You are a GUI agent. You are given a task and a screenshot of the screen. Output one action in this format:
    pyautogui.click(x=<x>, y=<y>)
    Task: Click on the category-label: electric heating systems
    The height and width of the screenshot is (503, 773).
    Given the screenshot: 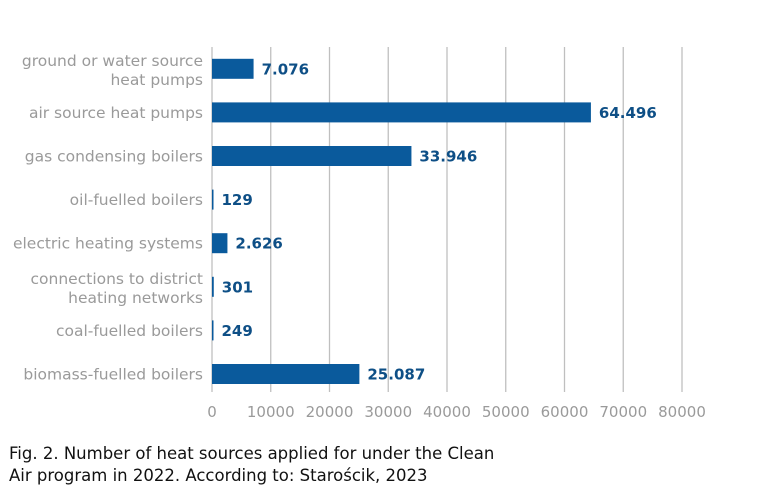 What is the action you would take?
    pyautogui.click(x=108, y=244)
    